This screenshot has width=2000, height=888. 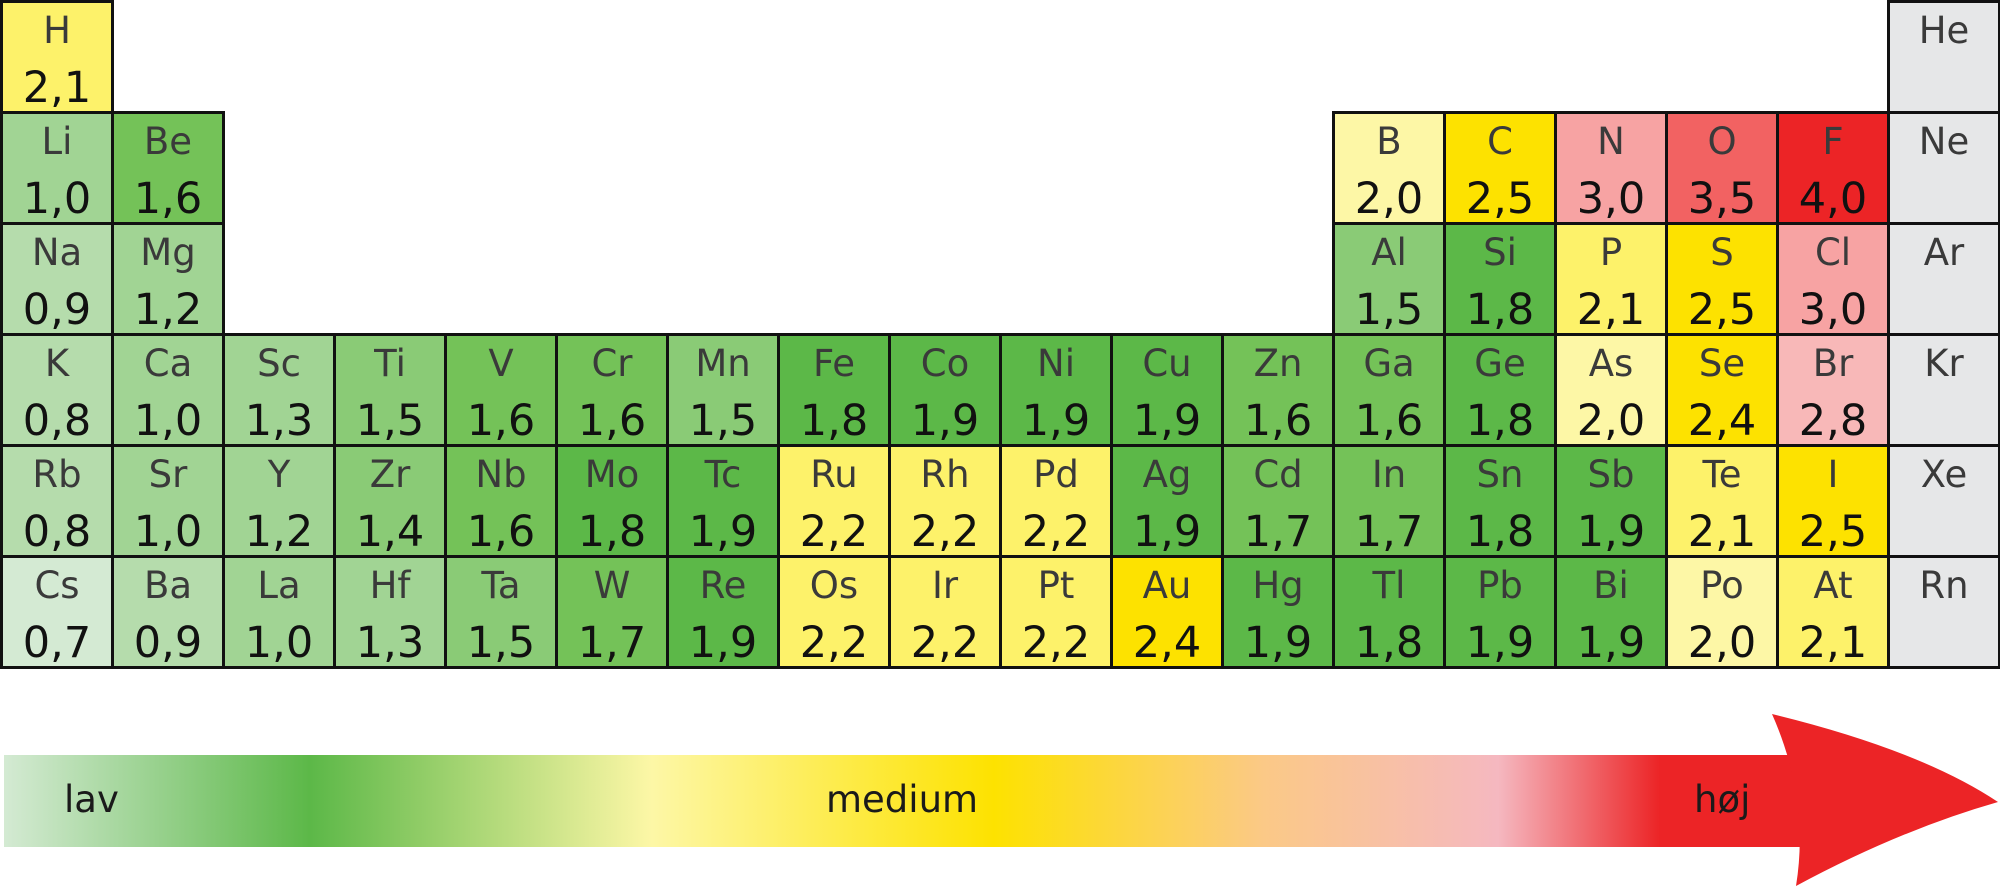 What do you see at coordinates (57, 57) in the screenshot?
I see `element-cell-h: H 2,1` at bounding box center [57, 57].